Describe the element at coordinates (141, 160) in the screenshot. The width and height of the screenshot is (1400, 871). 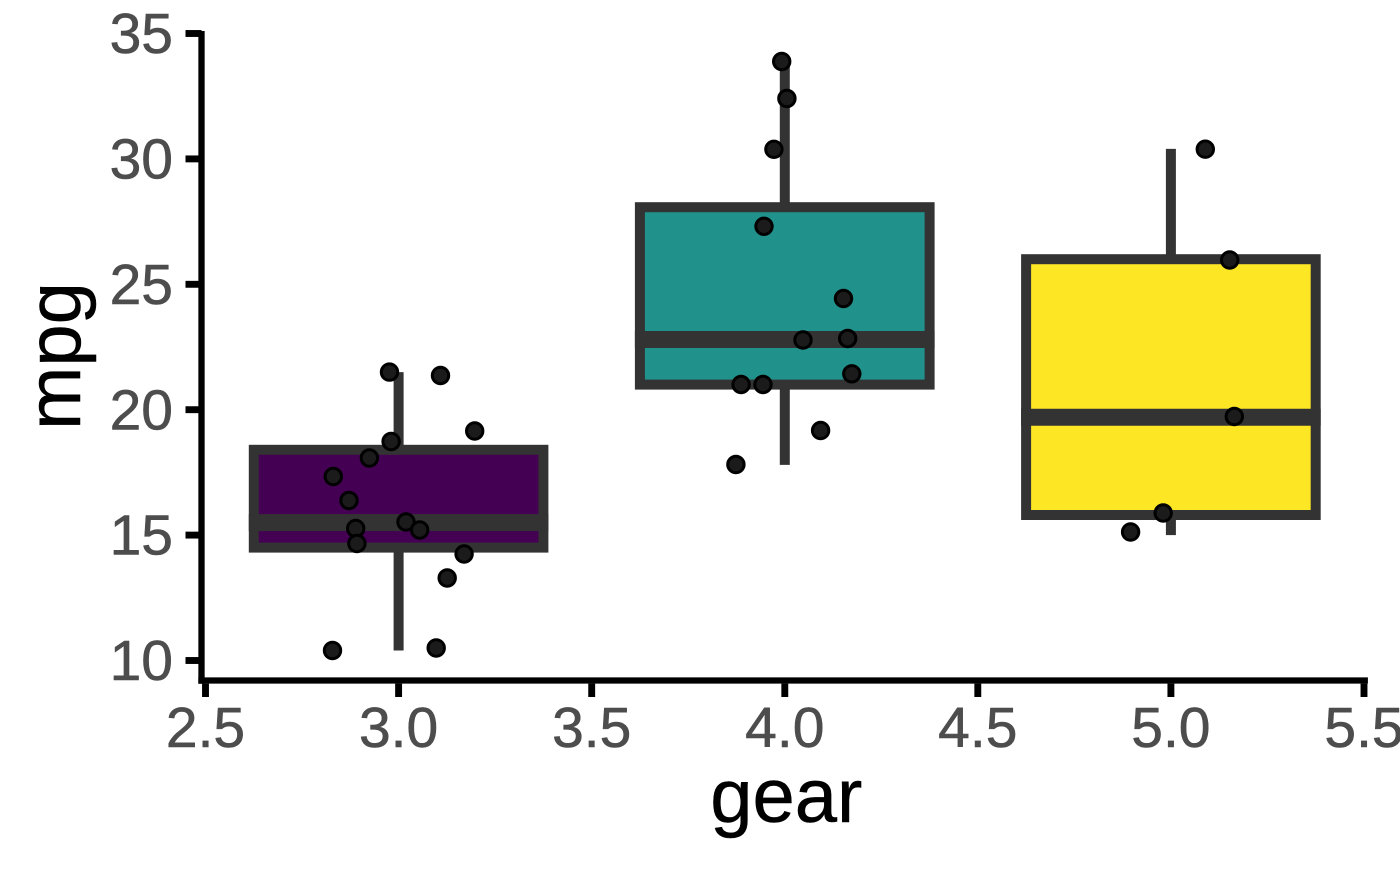
I see `svg-text: 30` at that location.